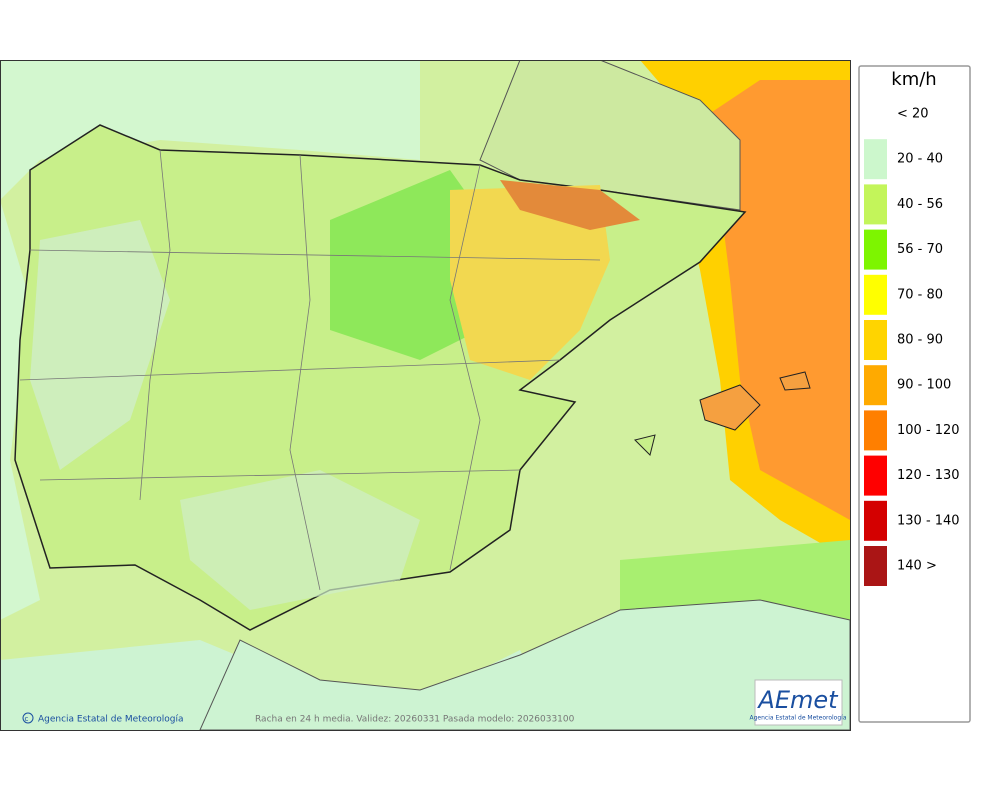  Describe the element at coordinates (928, 430) in the screenshot. I see `legend-label: 100 - 120` at that location.